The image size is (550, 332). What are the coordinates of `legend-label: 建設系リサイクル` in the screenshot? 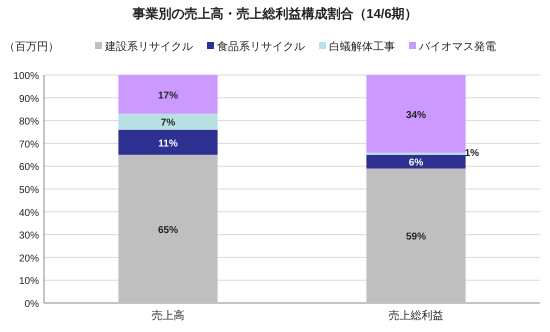 It's located at (148, 46).